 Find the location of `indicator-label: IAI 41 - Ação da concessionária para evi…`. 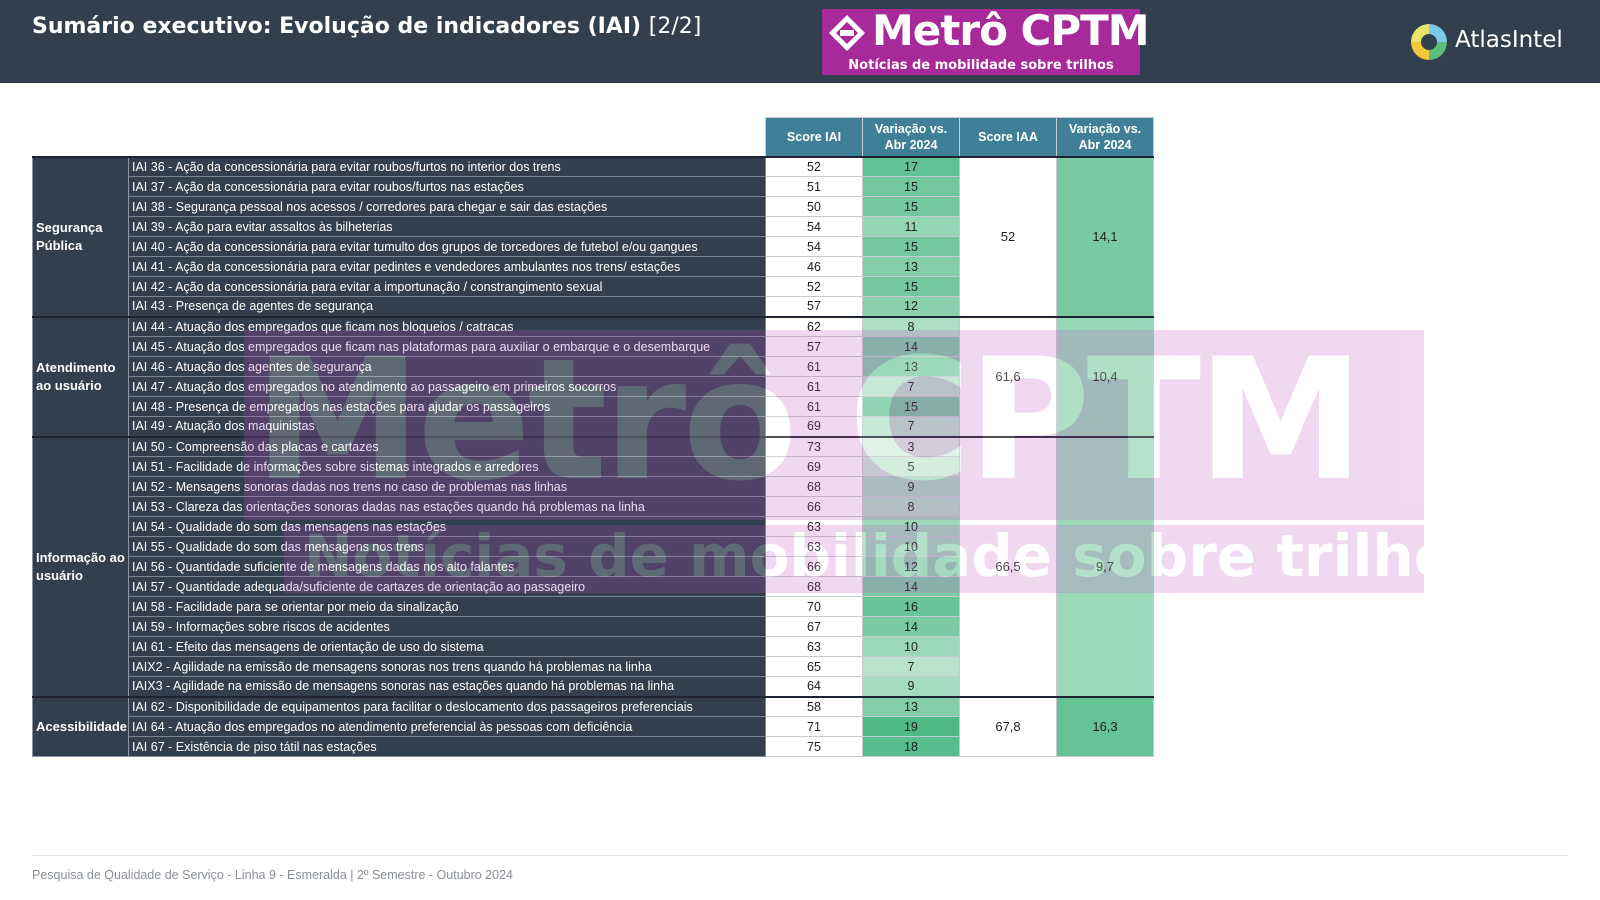

indicator-label: IAI 41 - Ação da concessionária para evi… is located at coordinates (447, 266).